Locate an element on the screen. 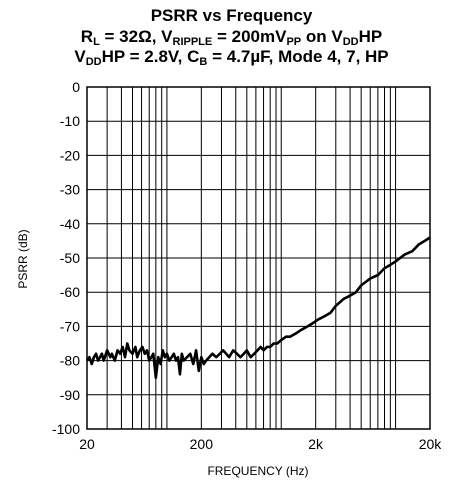 The image size is (463, 484). y-tick-label: -10 is located at coordinates (70, 121).